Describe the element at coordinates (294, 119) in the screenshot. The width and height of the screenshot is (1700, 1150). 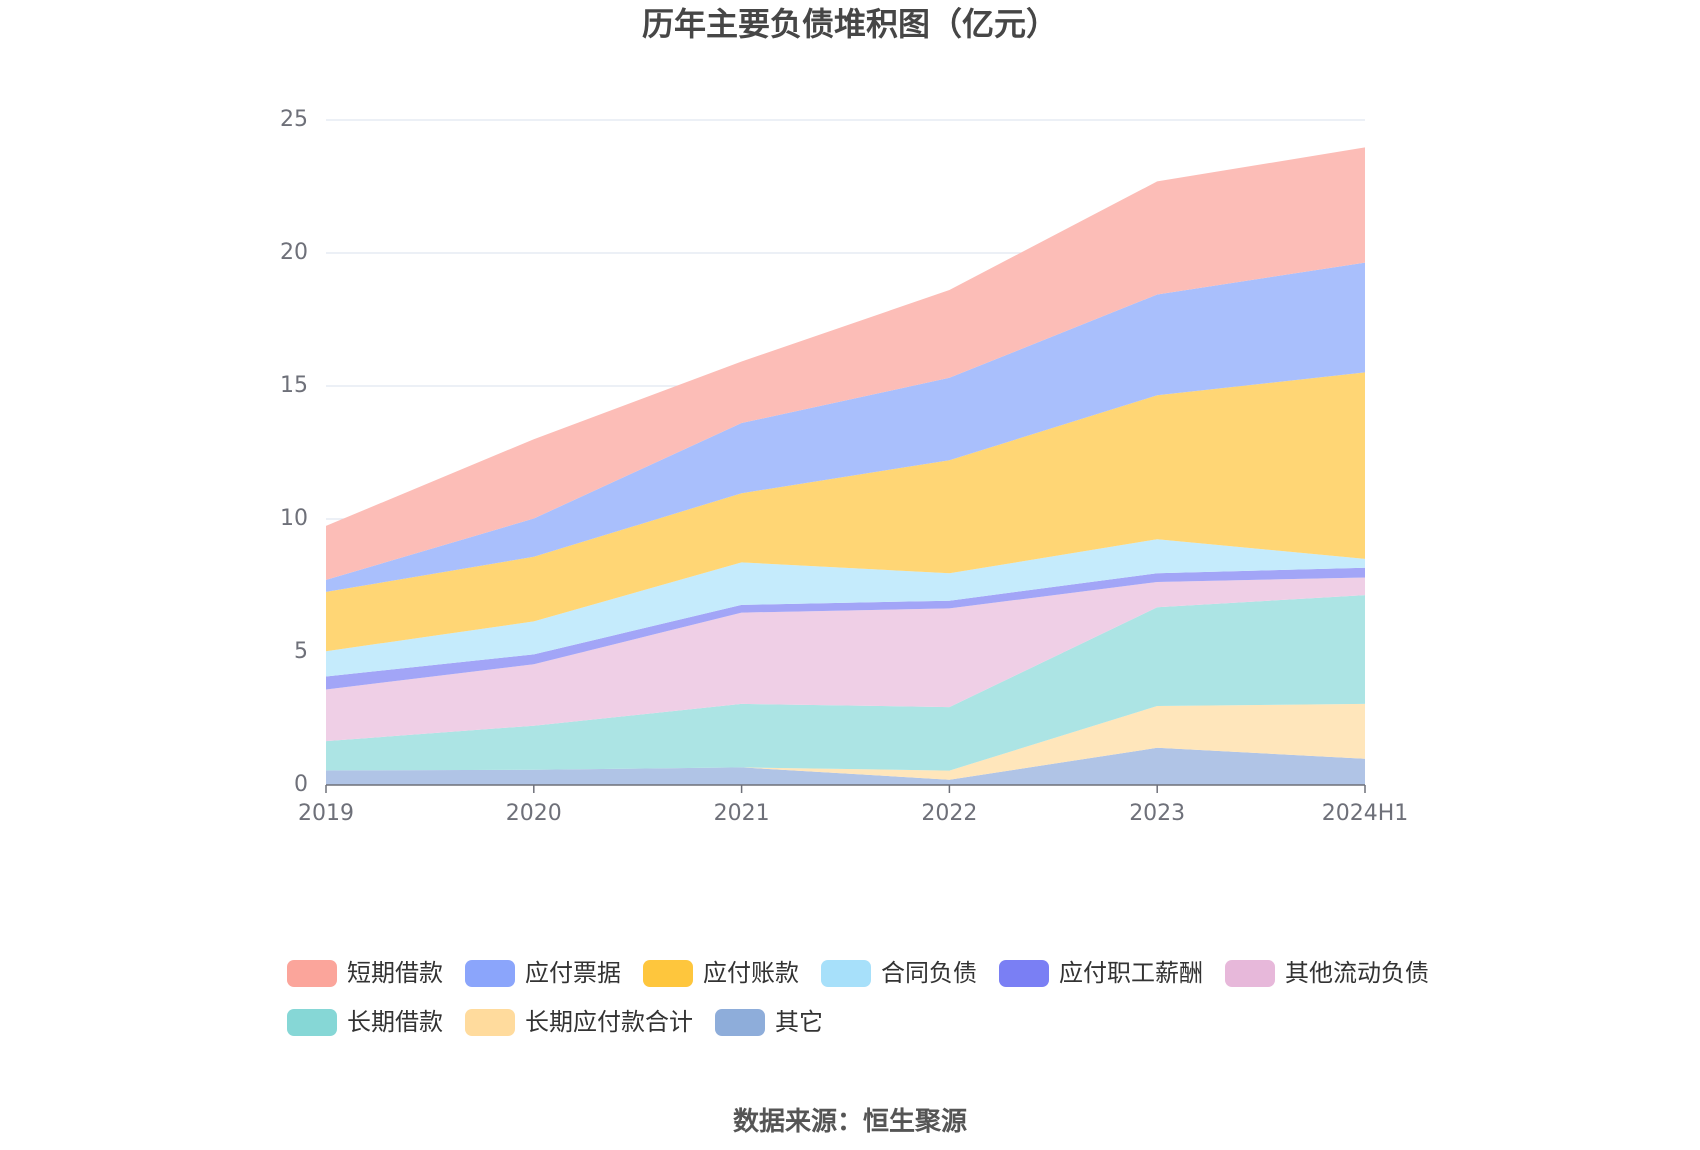
I see `y-tick-label: 25` at that location.